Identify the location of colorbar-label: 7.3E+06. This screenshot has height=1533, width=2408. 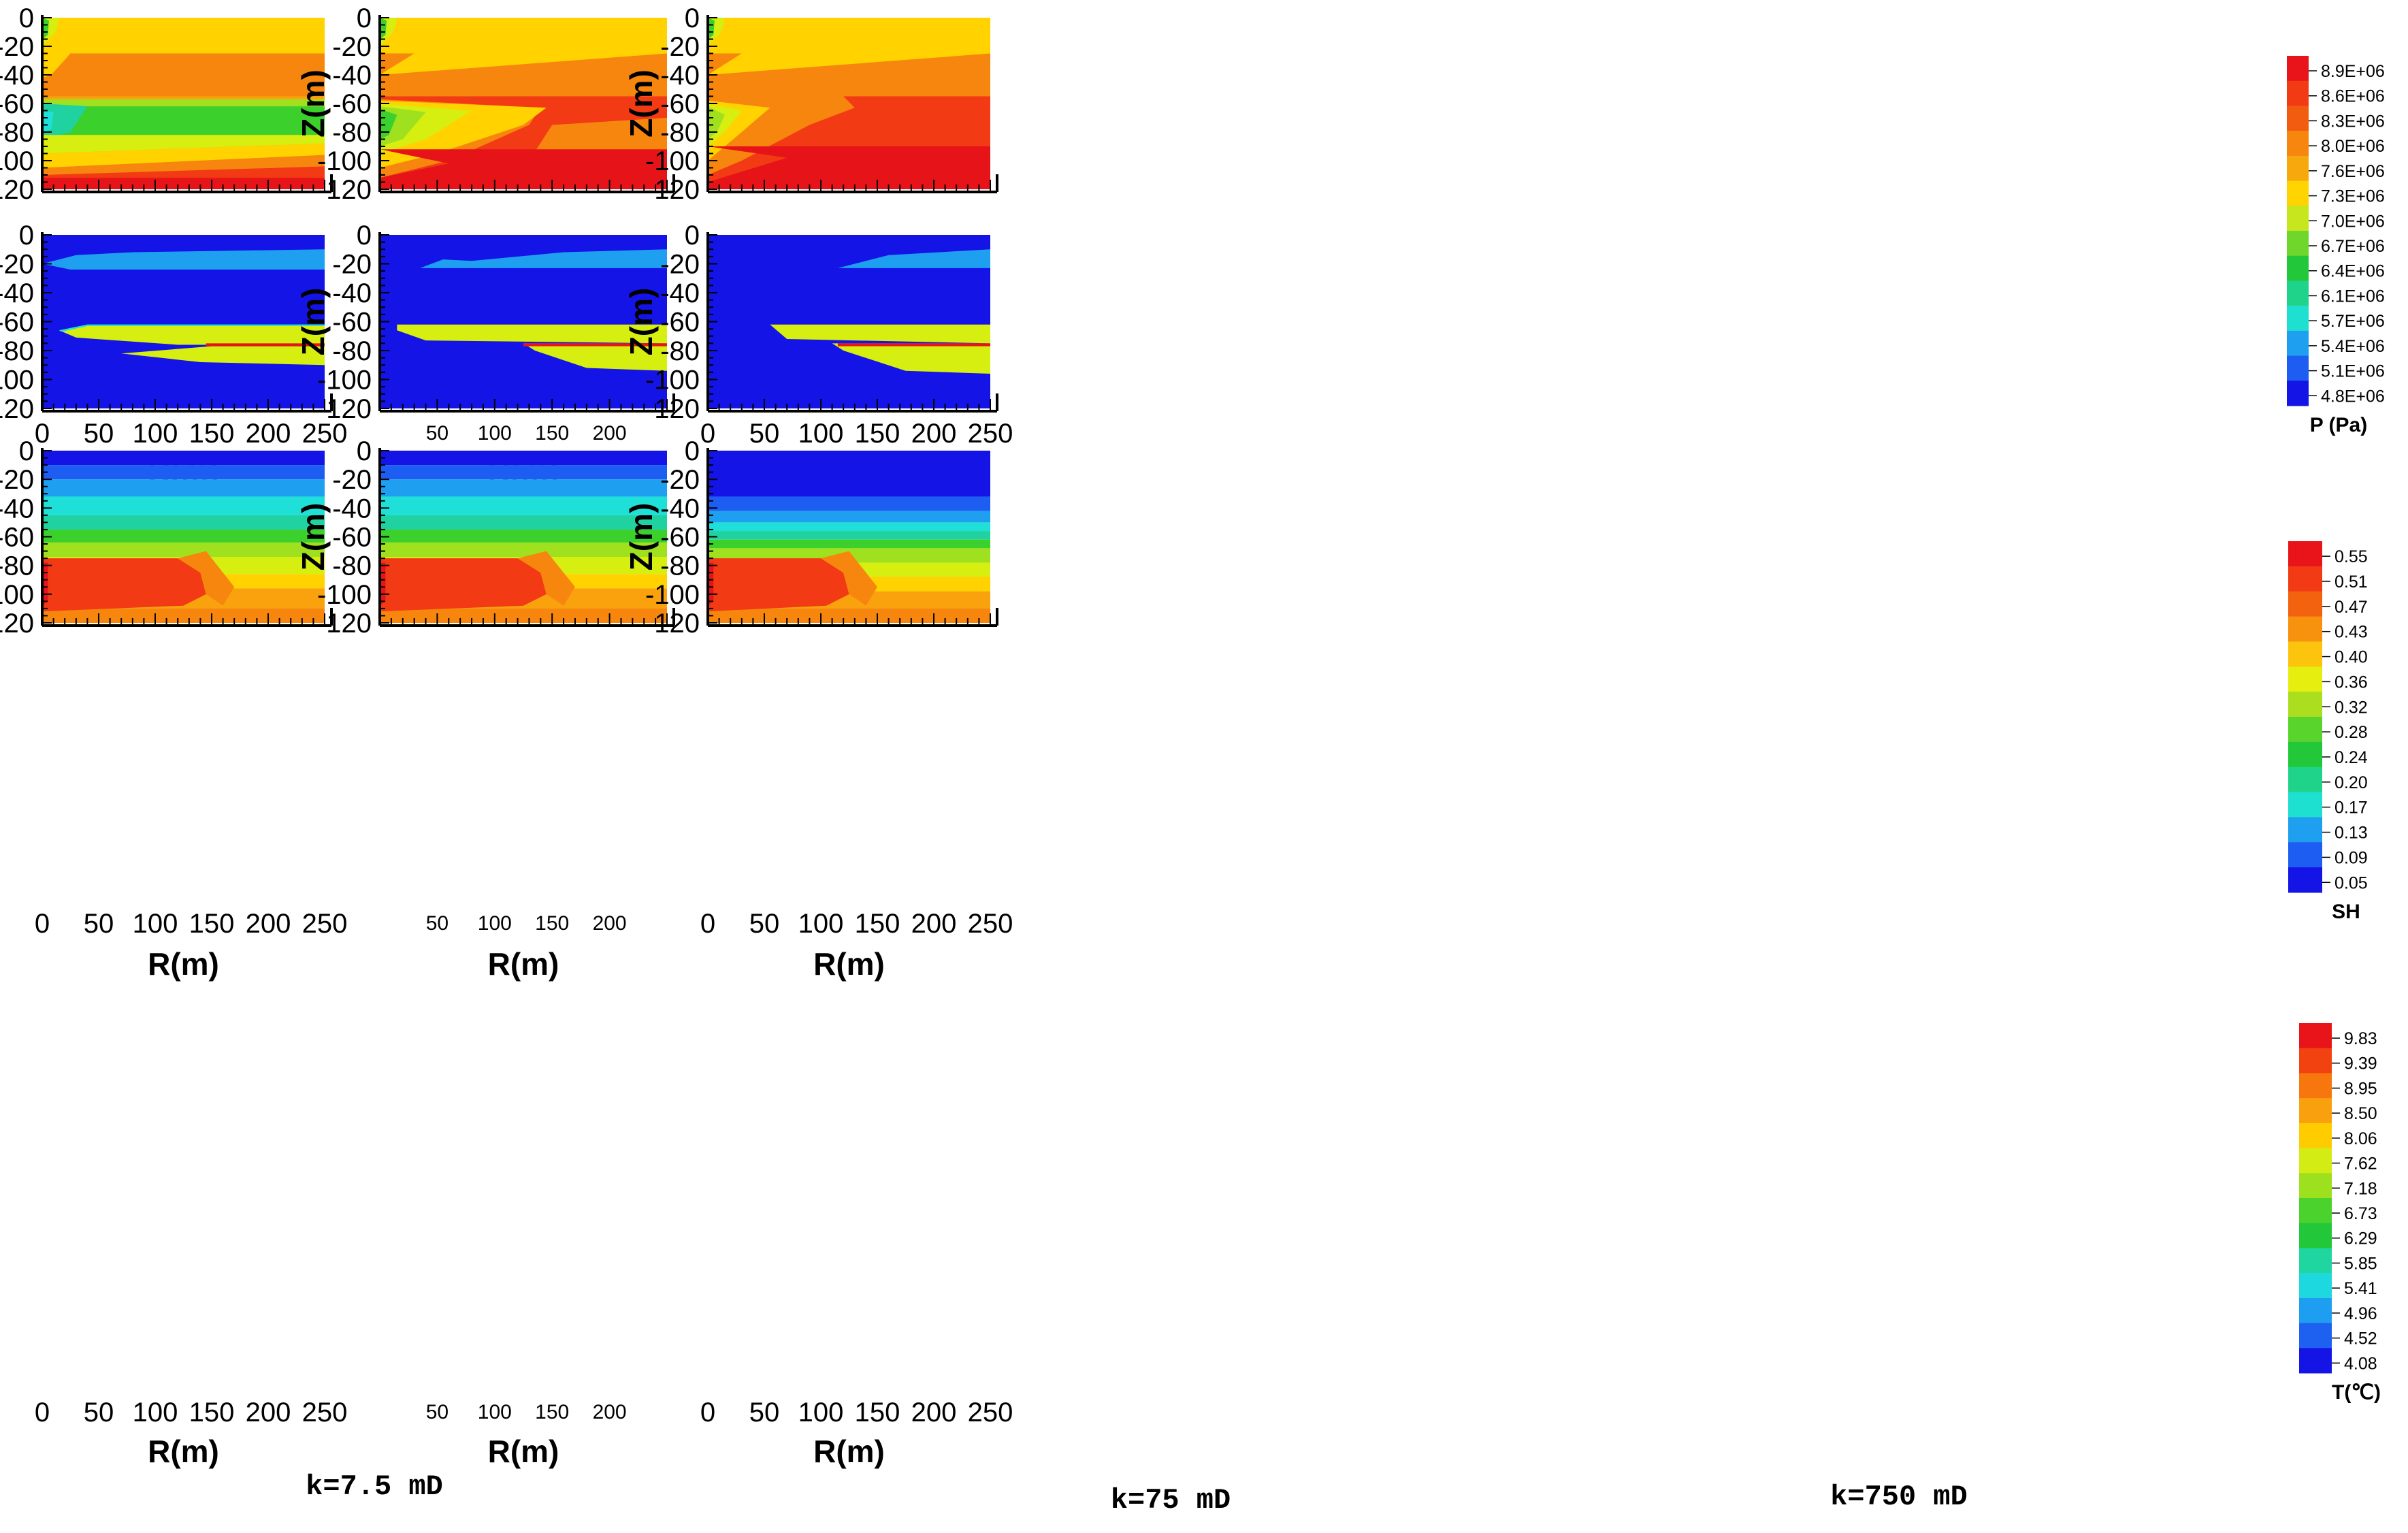
(2353, 196).